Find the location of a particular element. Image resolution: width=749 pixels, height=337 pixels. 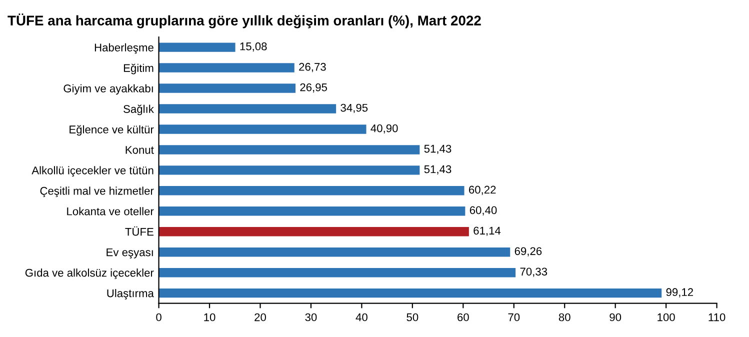

data-label: 99,12 is located at coordinates (680, 293).